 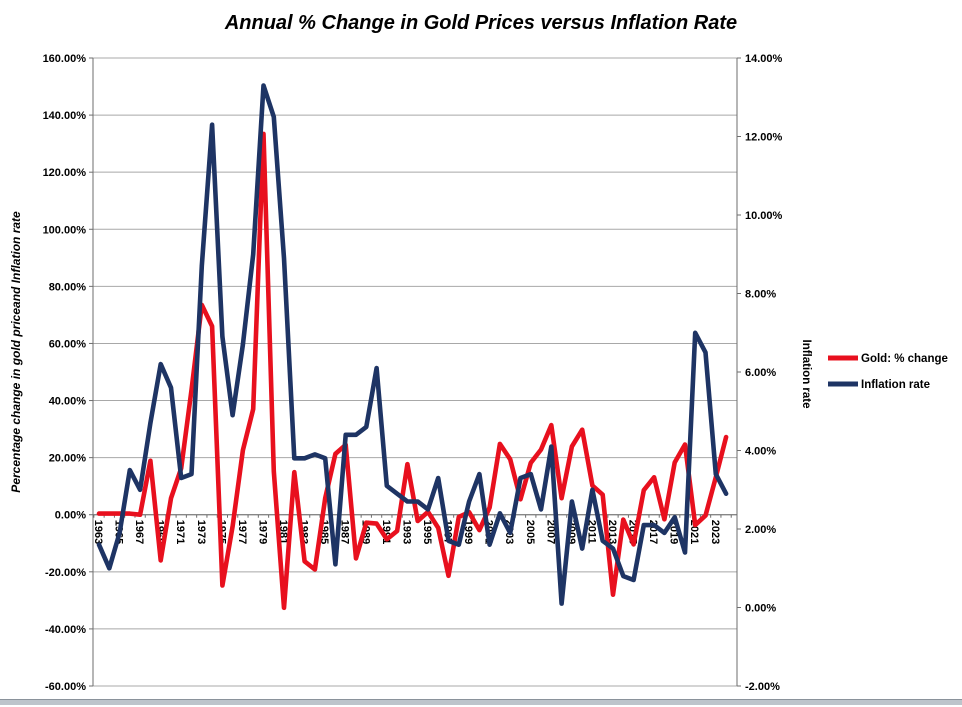 I want to click on window-edge-bar, so click(x=481, y=702).